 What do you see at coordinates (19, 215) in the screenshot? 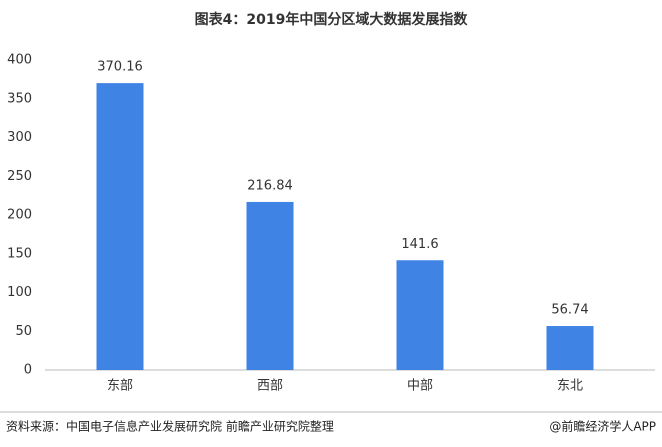
I see `y-tick-label: 200` at bounding box center [19, 215].